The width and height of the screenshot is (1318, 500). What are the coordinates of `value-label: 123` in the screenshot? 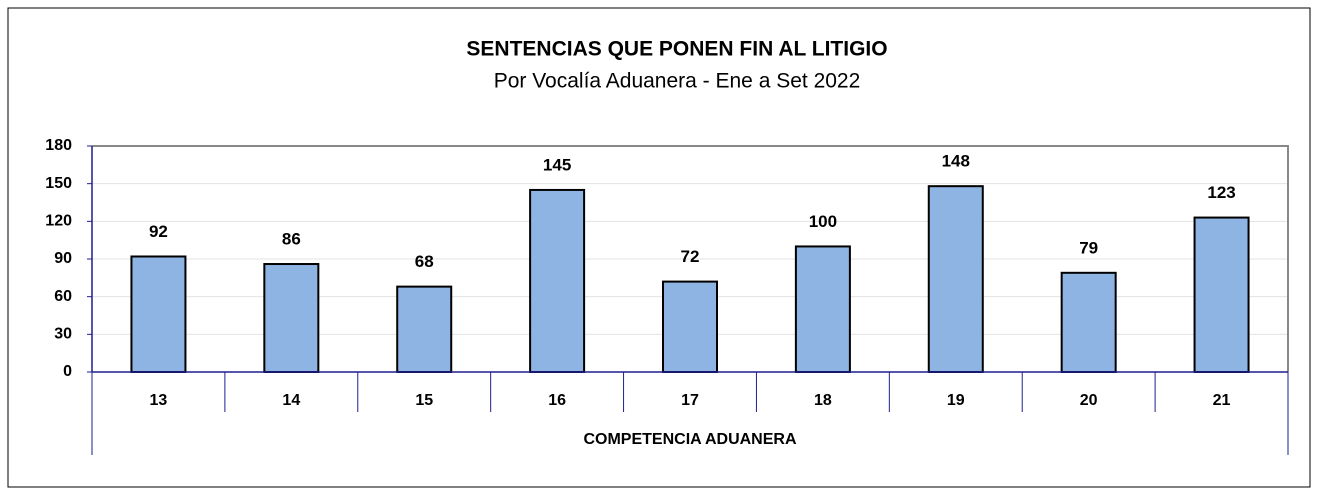 It's located at (1221, 192).